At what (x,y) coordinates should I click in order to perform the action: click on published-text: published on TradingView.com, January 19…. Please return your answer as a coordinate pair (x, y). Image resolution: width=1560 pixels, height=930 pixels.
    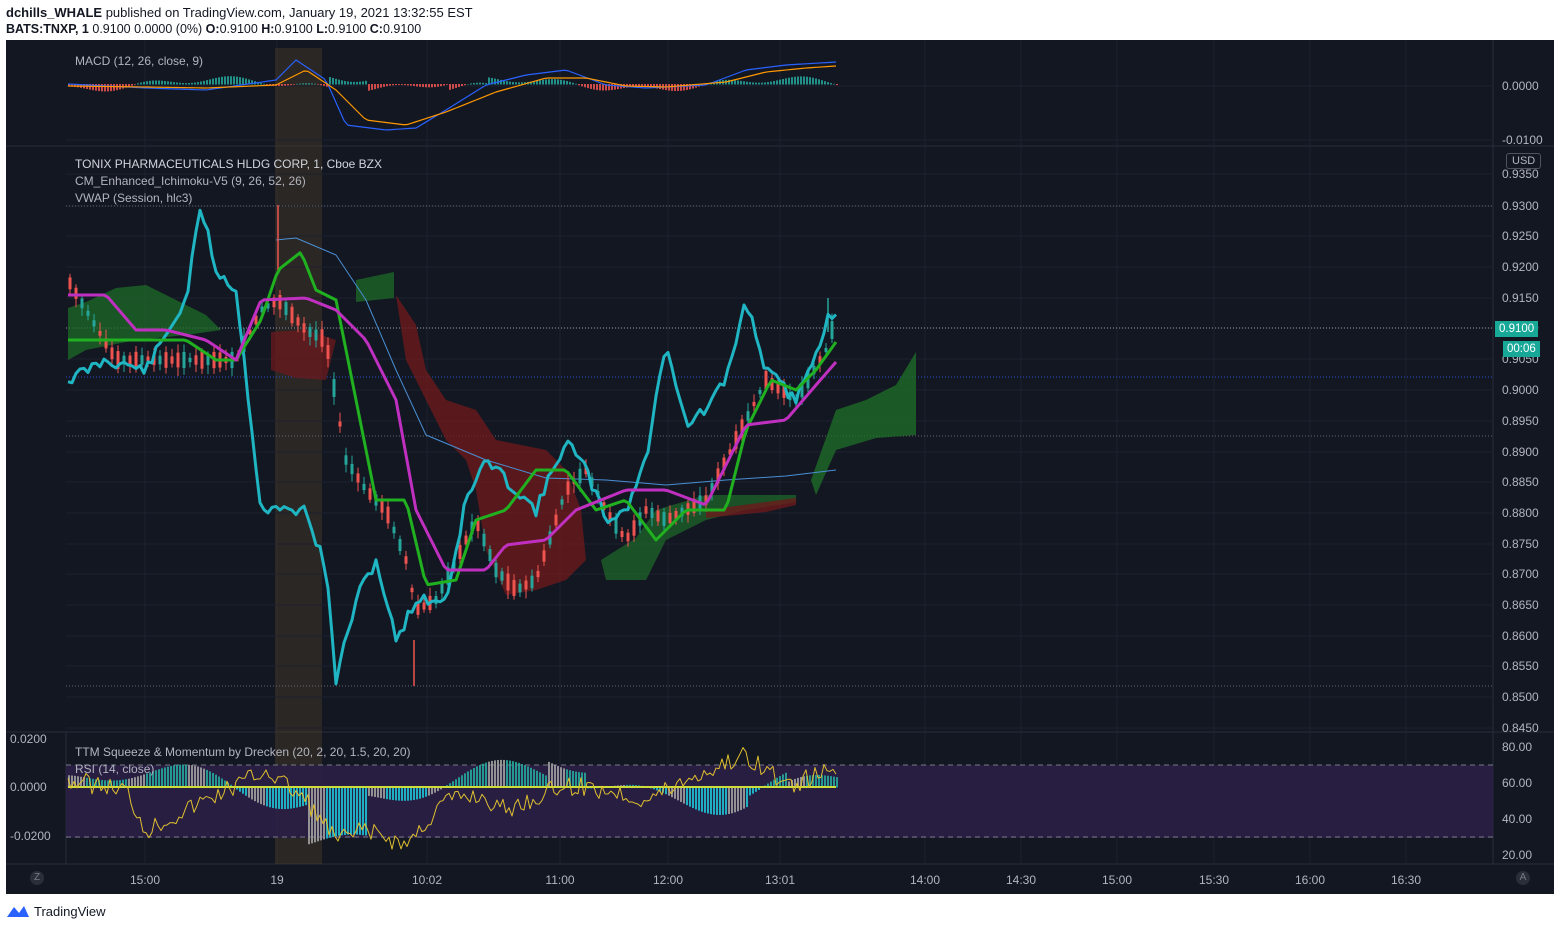
    Looking at the image, I should click on (289, 12).